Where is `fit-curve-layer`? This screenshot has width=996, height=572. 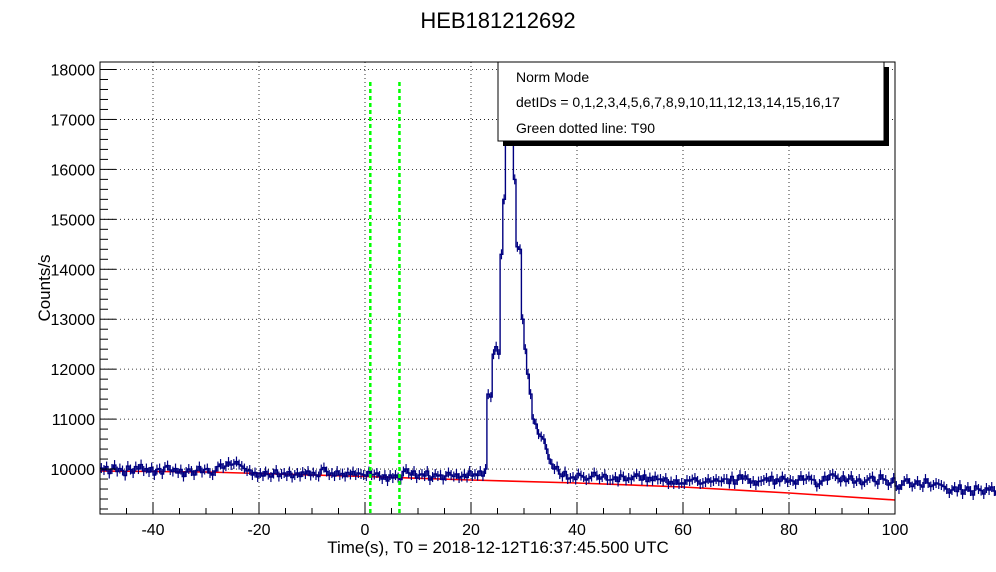 fit-curve-layer is located at coordinates (497, 485).